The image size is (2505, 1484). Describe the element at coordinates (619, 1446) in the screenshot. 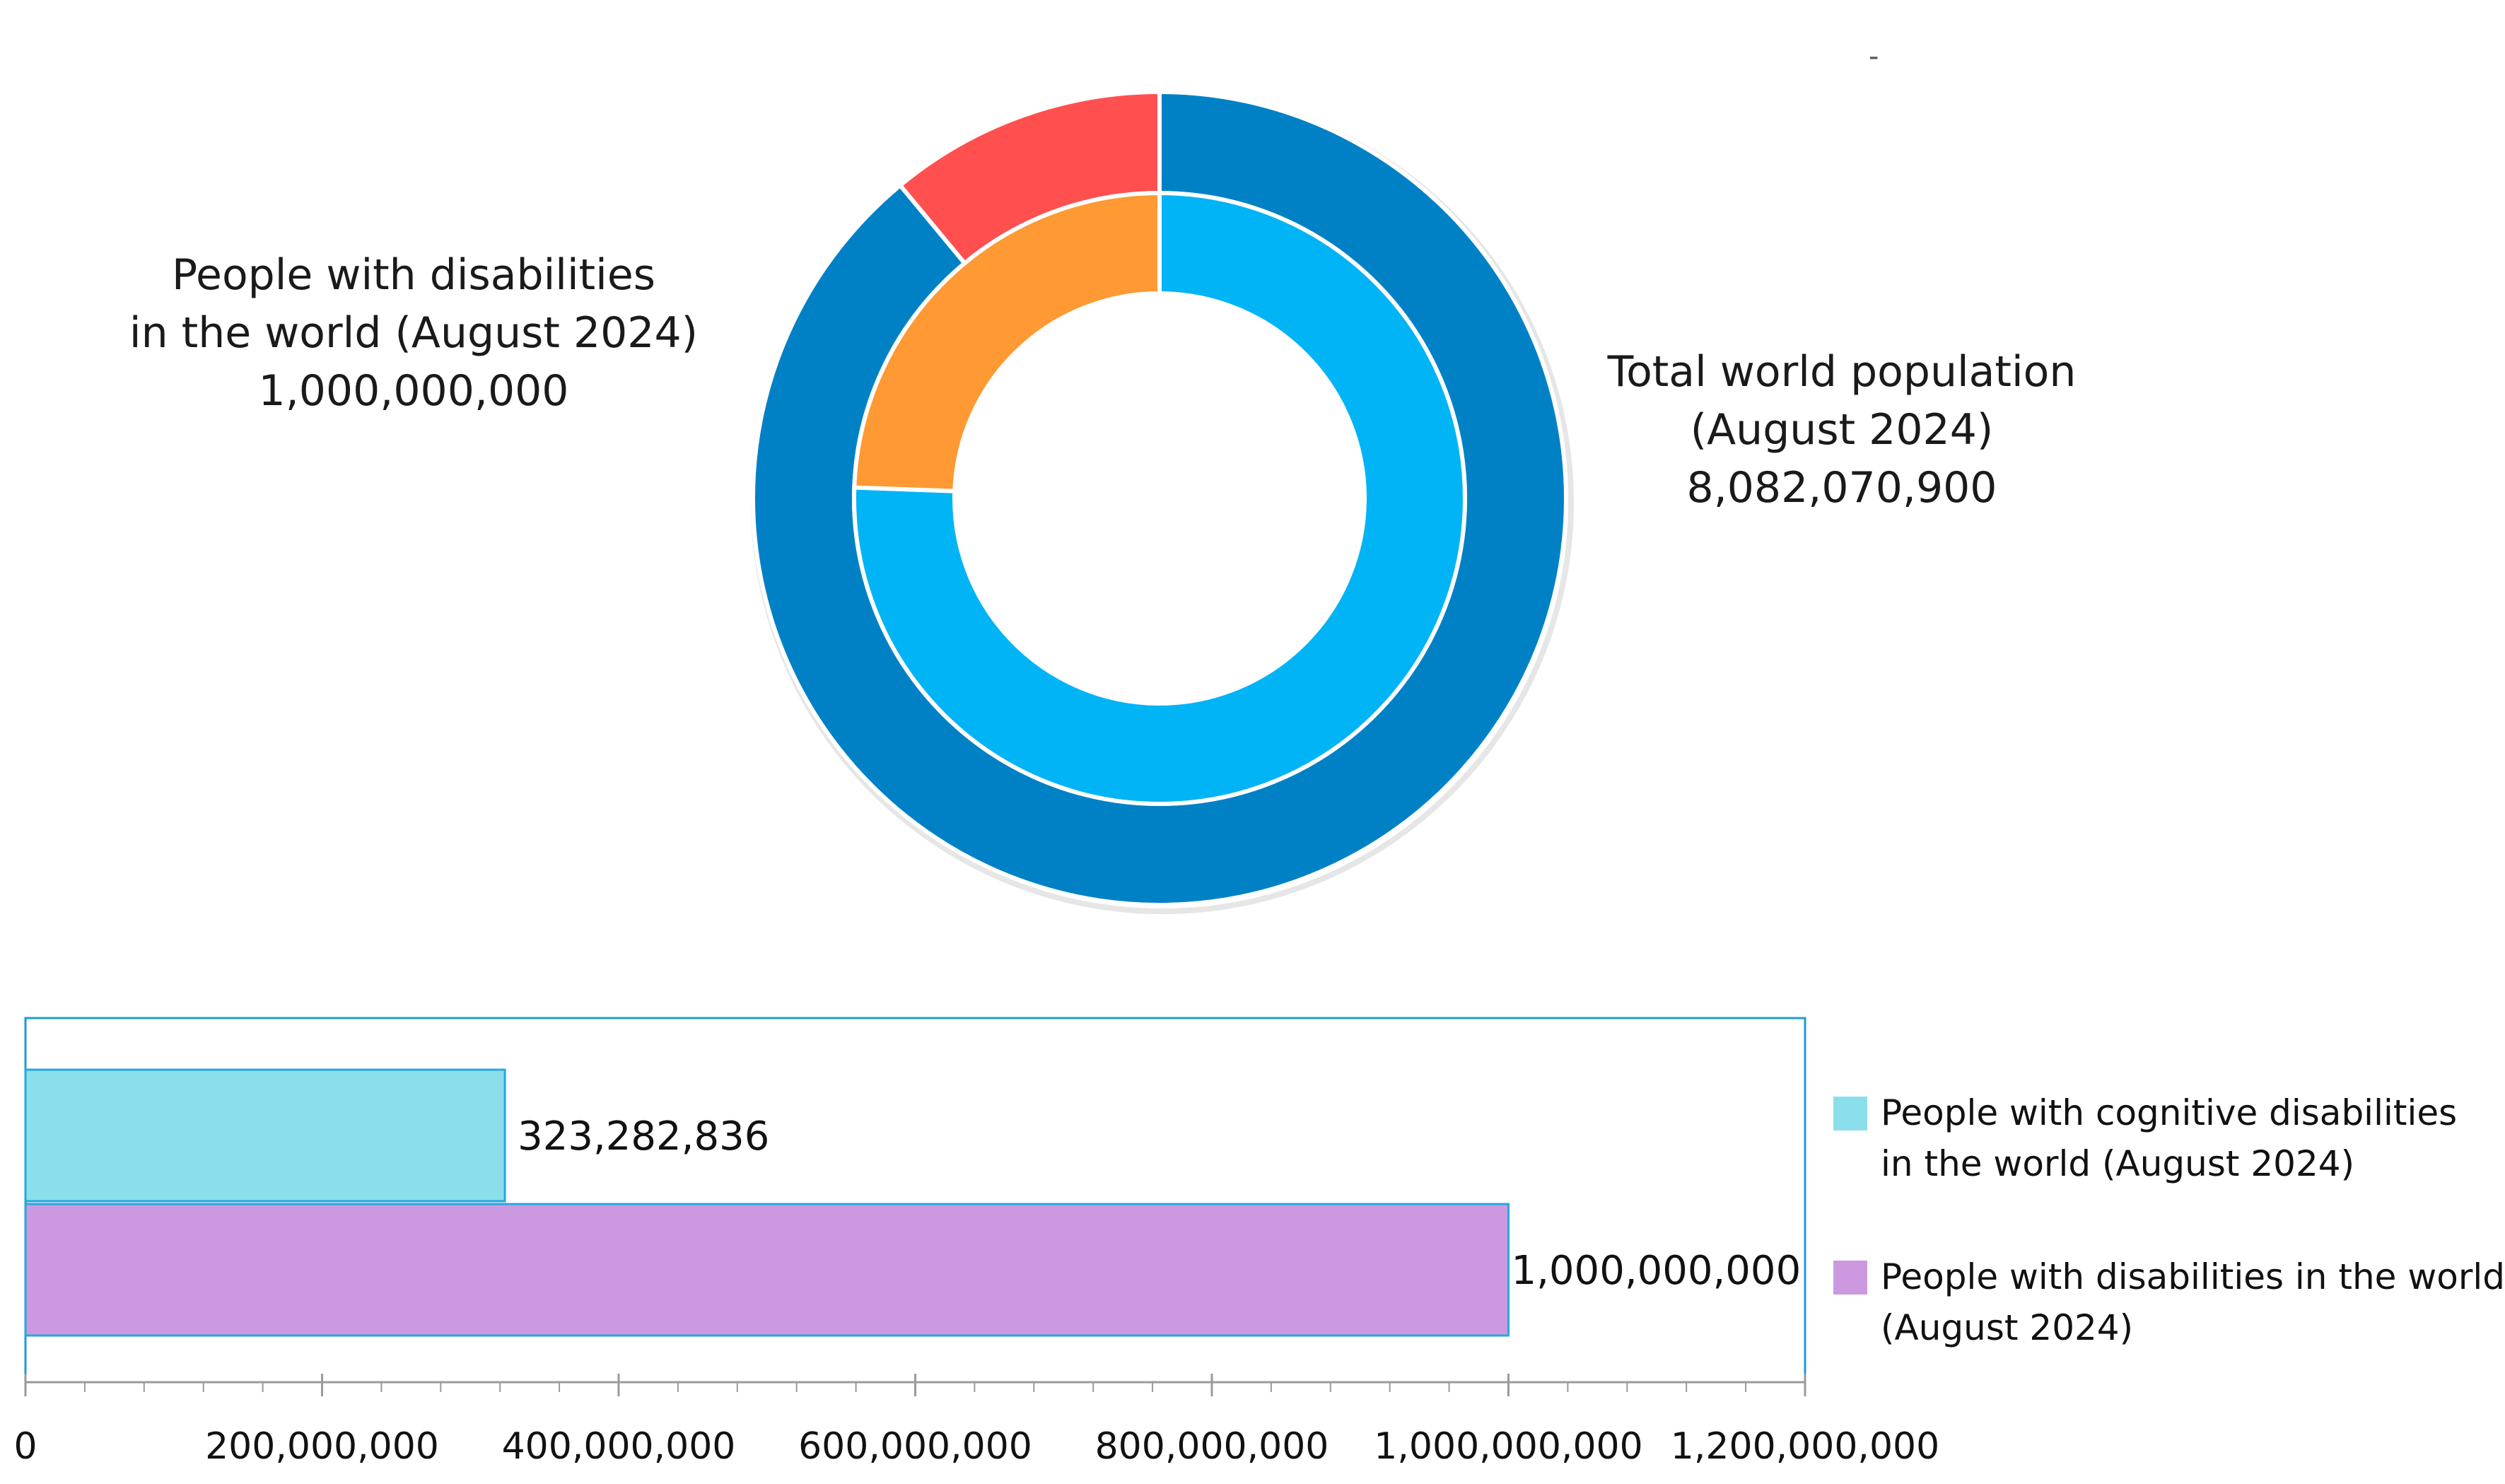

I see `x-tick-label: 400,000,000` at that location.